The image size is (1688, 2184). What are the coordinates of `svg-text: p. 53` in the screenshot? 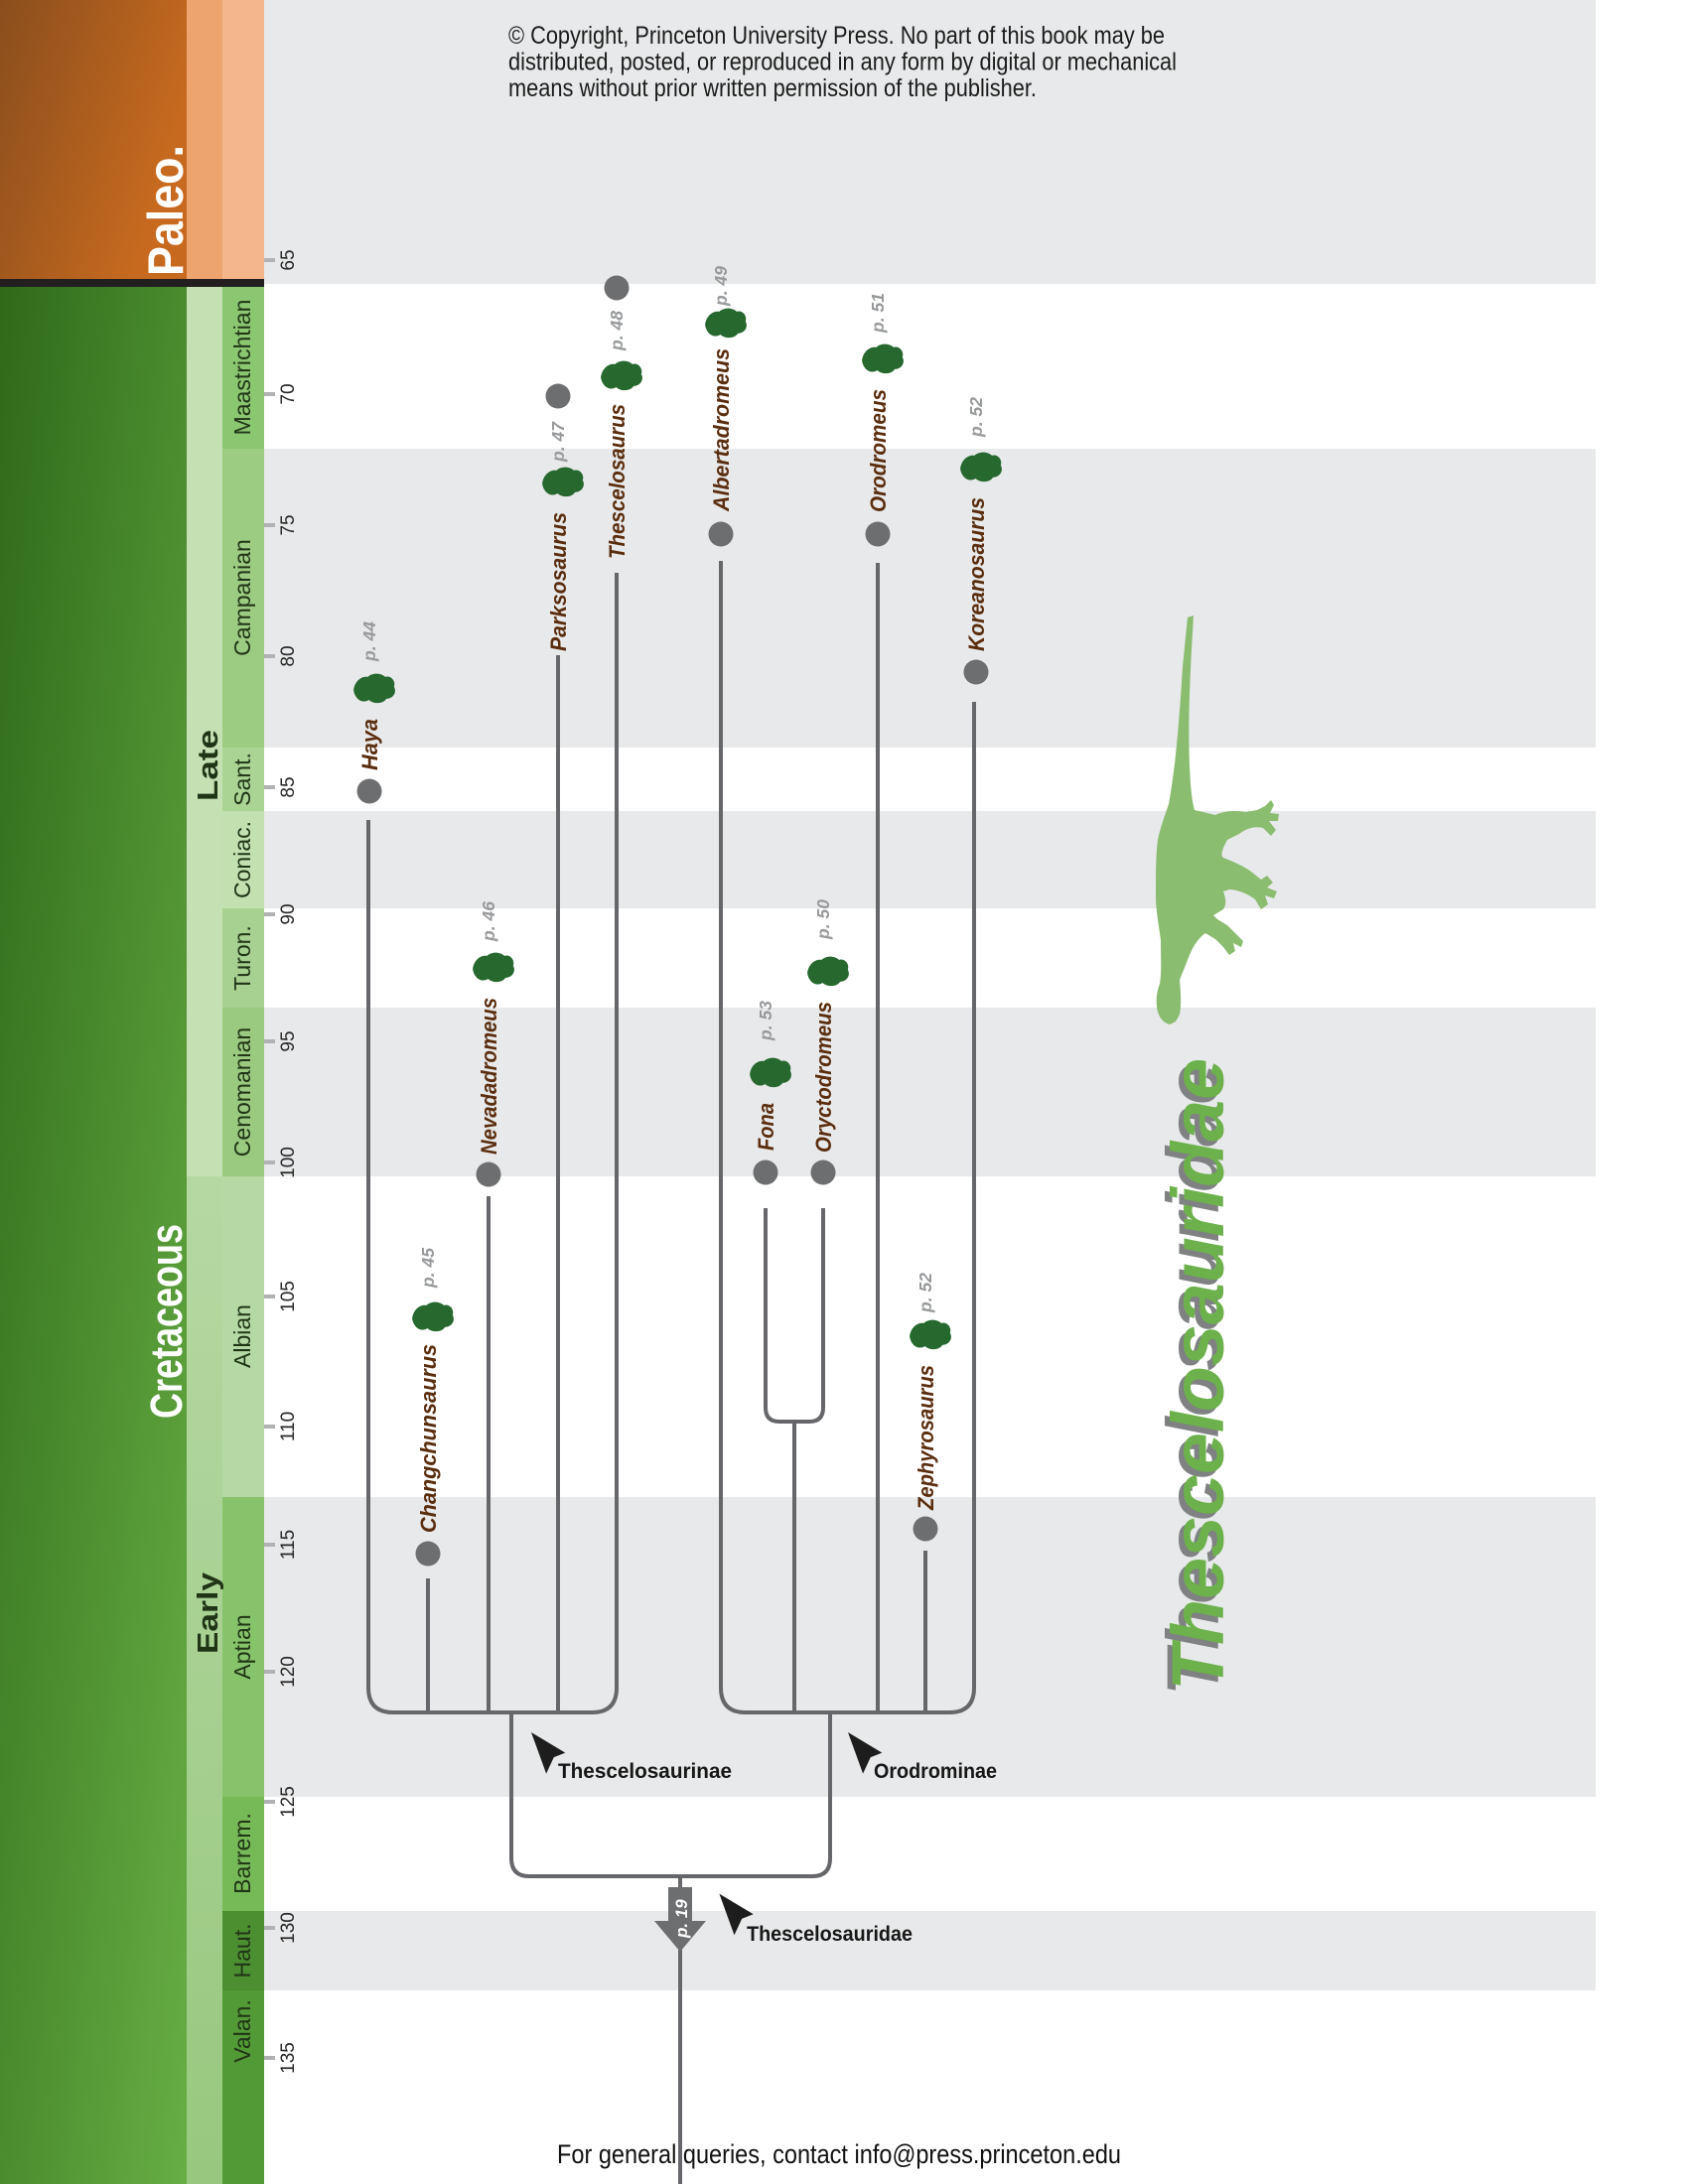 It's located at (765, 1021).